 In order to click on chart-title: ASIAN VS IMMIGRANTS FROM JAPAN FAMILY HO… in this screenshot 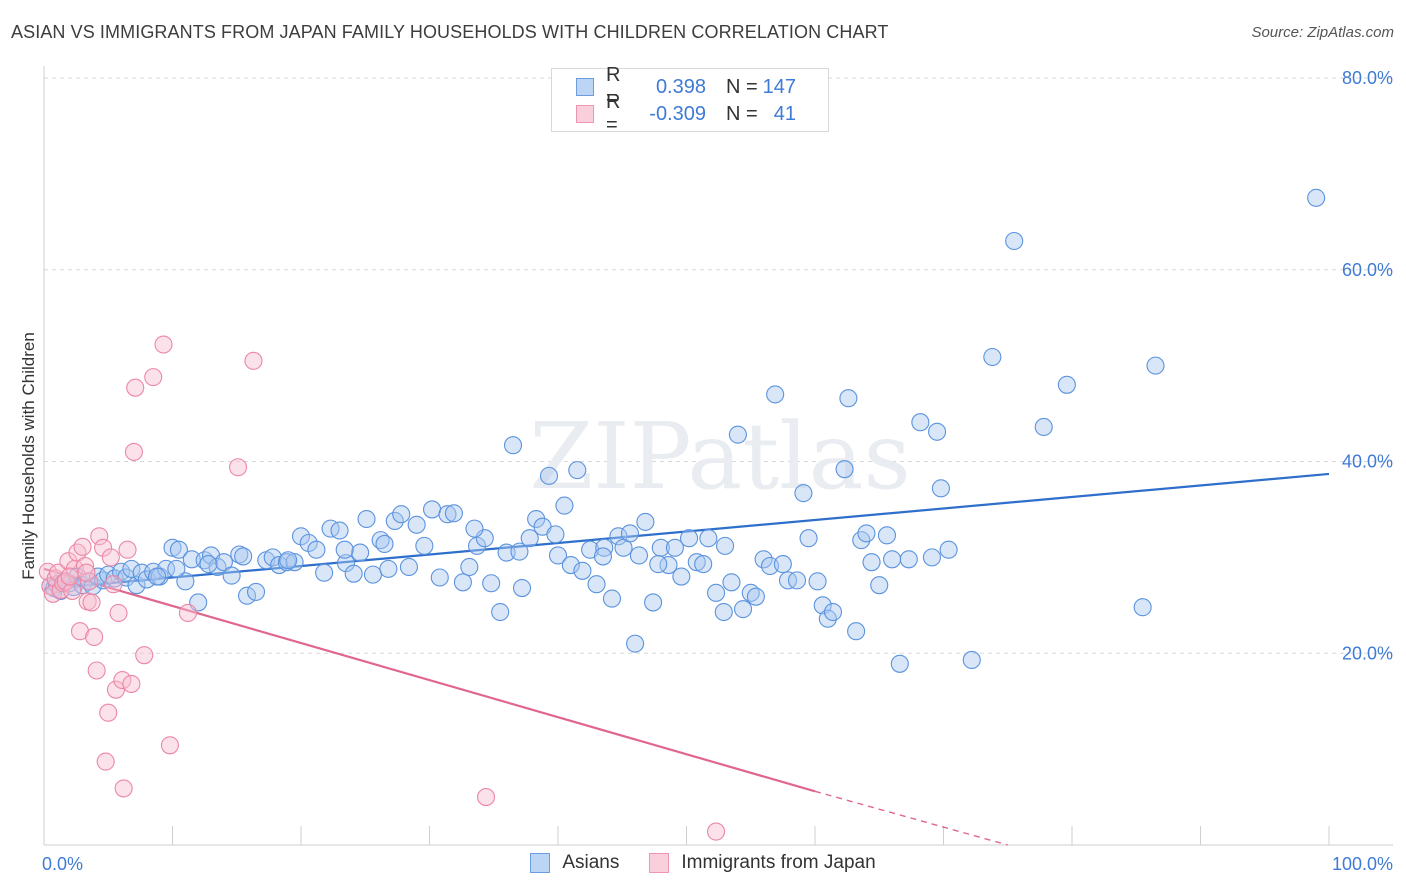, I will do `click(450, 32)`.